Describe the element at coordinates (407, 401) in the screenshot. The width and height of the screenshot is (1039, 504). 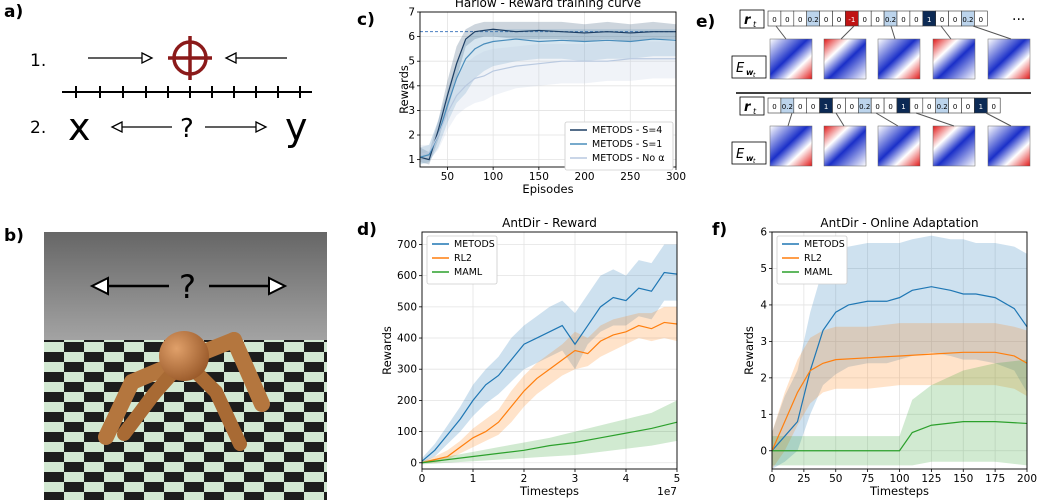
I see `y-tick-label: 200` at that location.